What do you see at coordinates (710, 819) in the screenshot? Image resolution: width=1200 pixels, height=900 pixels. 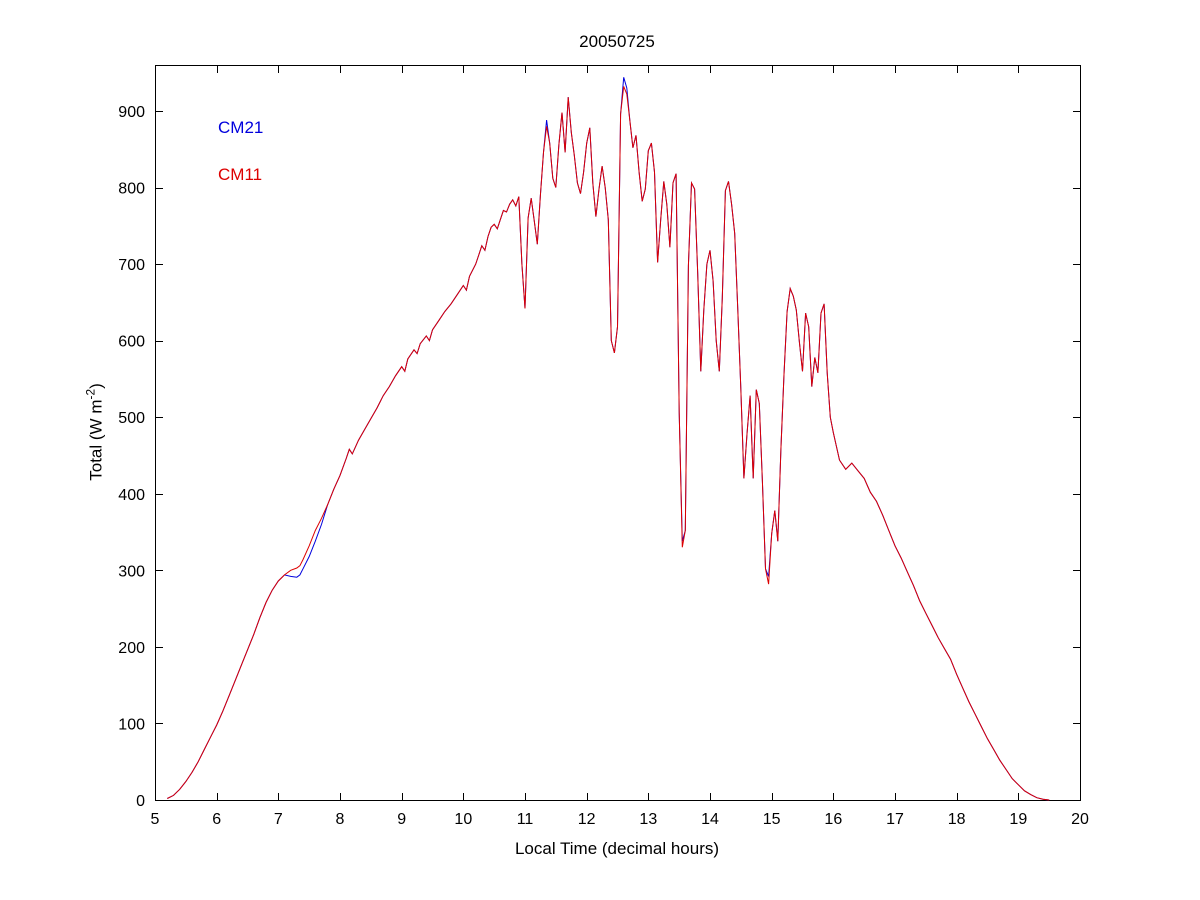 I see `x-tick-label: 14` at bounding box center [710, 819].